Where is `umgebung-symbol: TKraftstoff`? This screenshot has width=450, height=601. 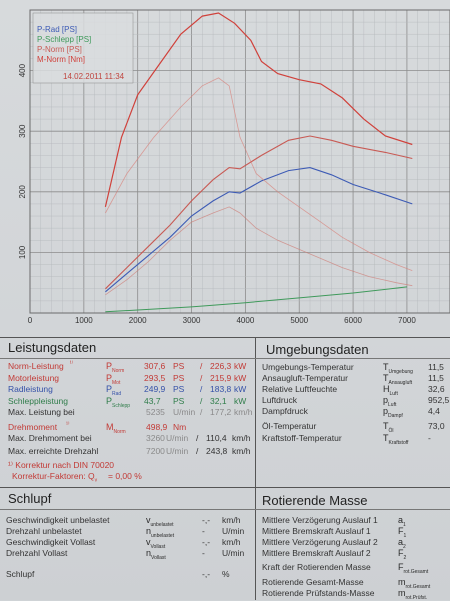 umgebung-symbol: TKraftstoff is located at coordinates (395, 439).